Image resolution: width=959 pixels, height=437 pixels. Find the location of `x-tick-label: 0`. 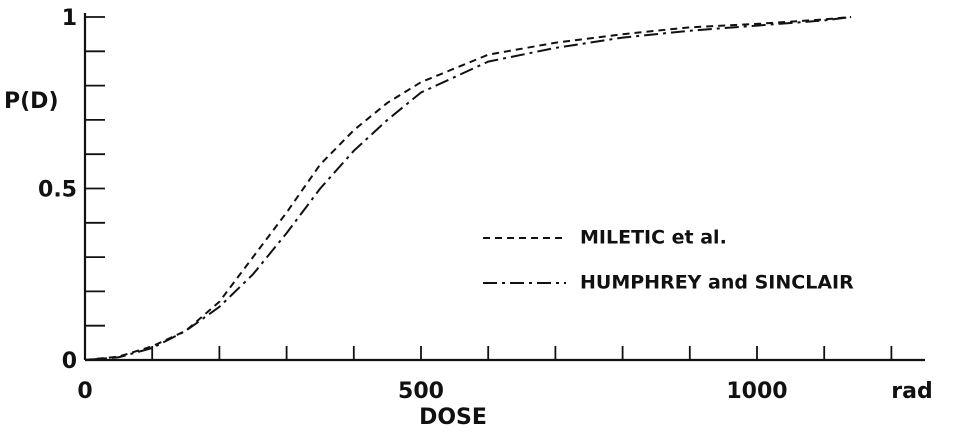

x-tick-label: 0 is located at coordinates (84, 391).